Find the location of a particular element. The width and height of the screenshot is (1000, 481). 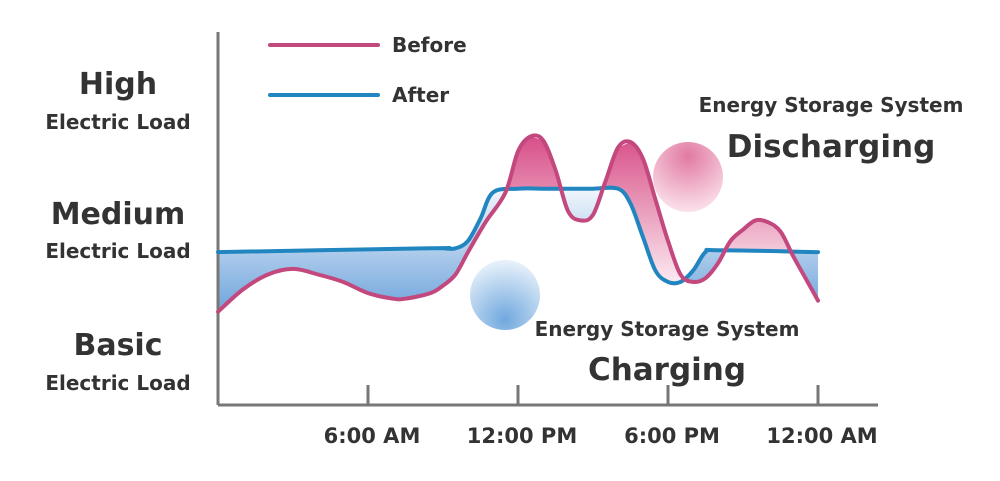

discharging-line1: Energy Storage System is located at coordinates (831, 105).